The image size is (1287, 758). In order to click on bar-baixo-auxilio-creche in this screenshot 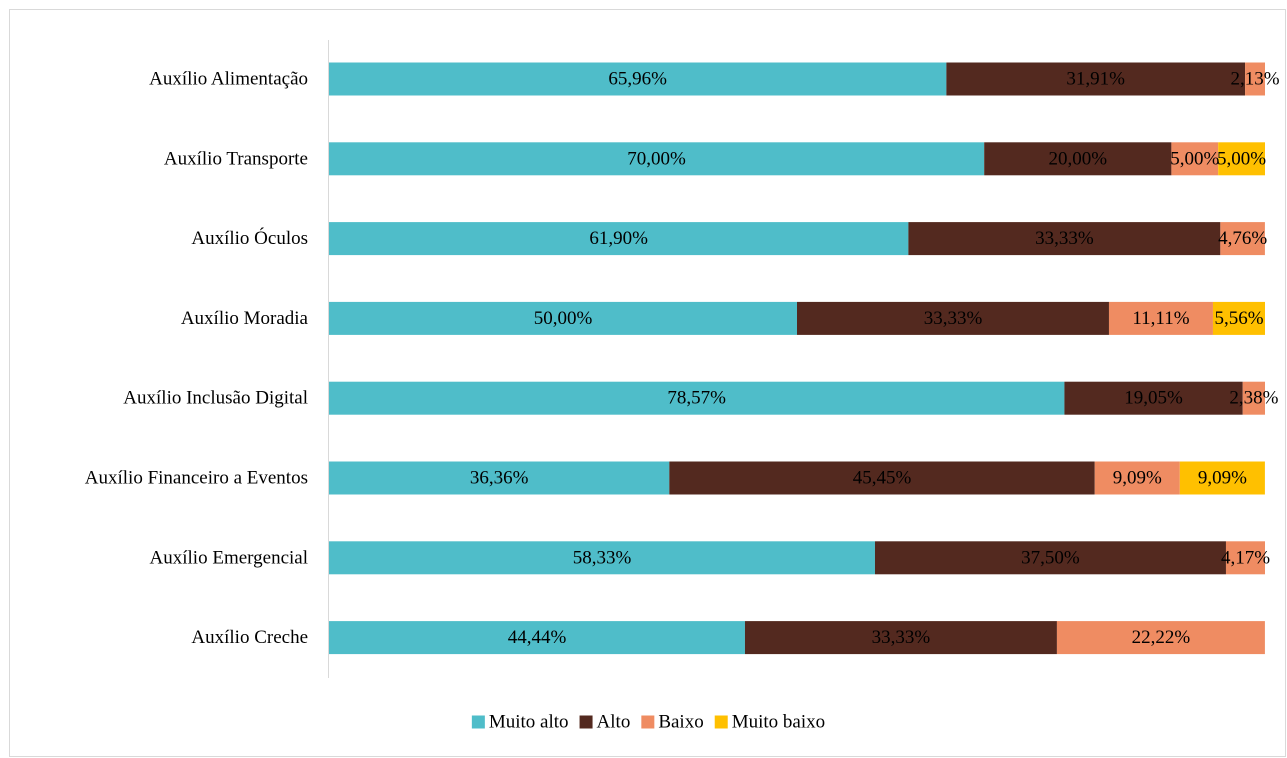, I will do `click(1160, 638)`.